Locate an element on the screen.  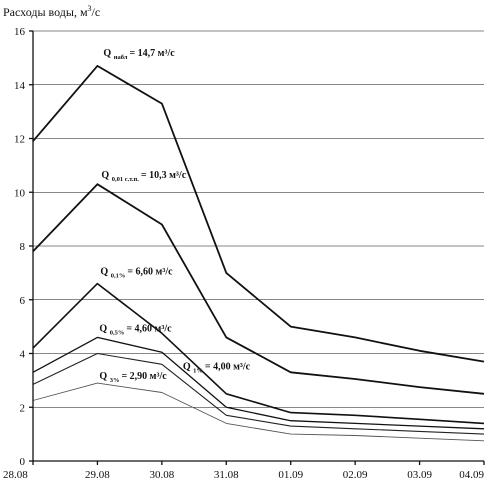
series-label-4: Q 1% = 4,00 м³/с is located at coordinates (217, 367).